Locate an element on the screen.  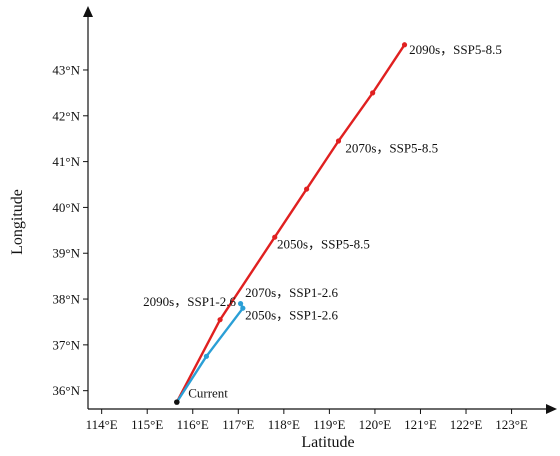
annotation-label: 2070s，SSP5-8.5 is located at coordinates (391, 147).